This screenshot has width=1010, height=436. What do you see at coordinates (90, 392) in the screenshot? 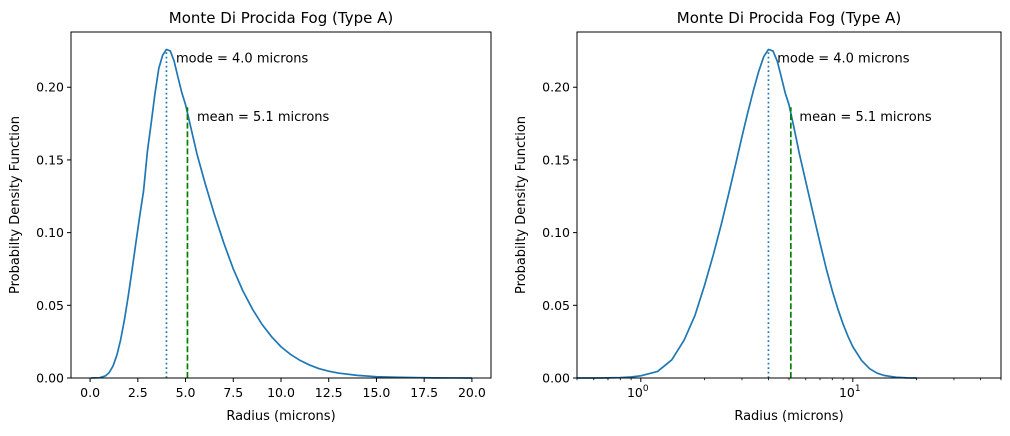
I see `x-tick-label: 0.0` at bounding box center [90, 392].